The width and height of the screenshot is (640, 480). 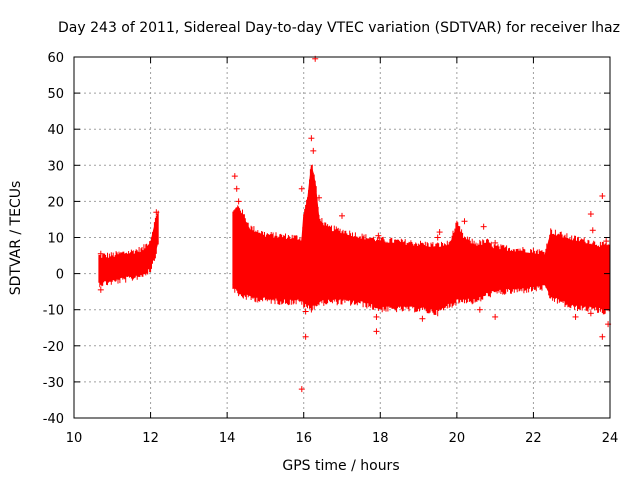 What do you see at coordinates (60, 275) in the screenshot?
I see `y-tick-label: 0` at bounding box center [60, 275].